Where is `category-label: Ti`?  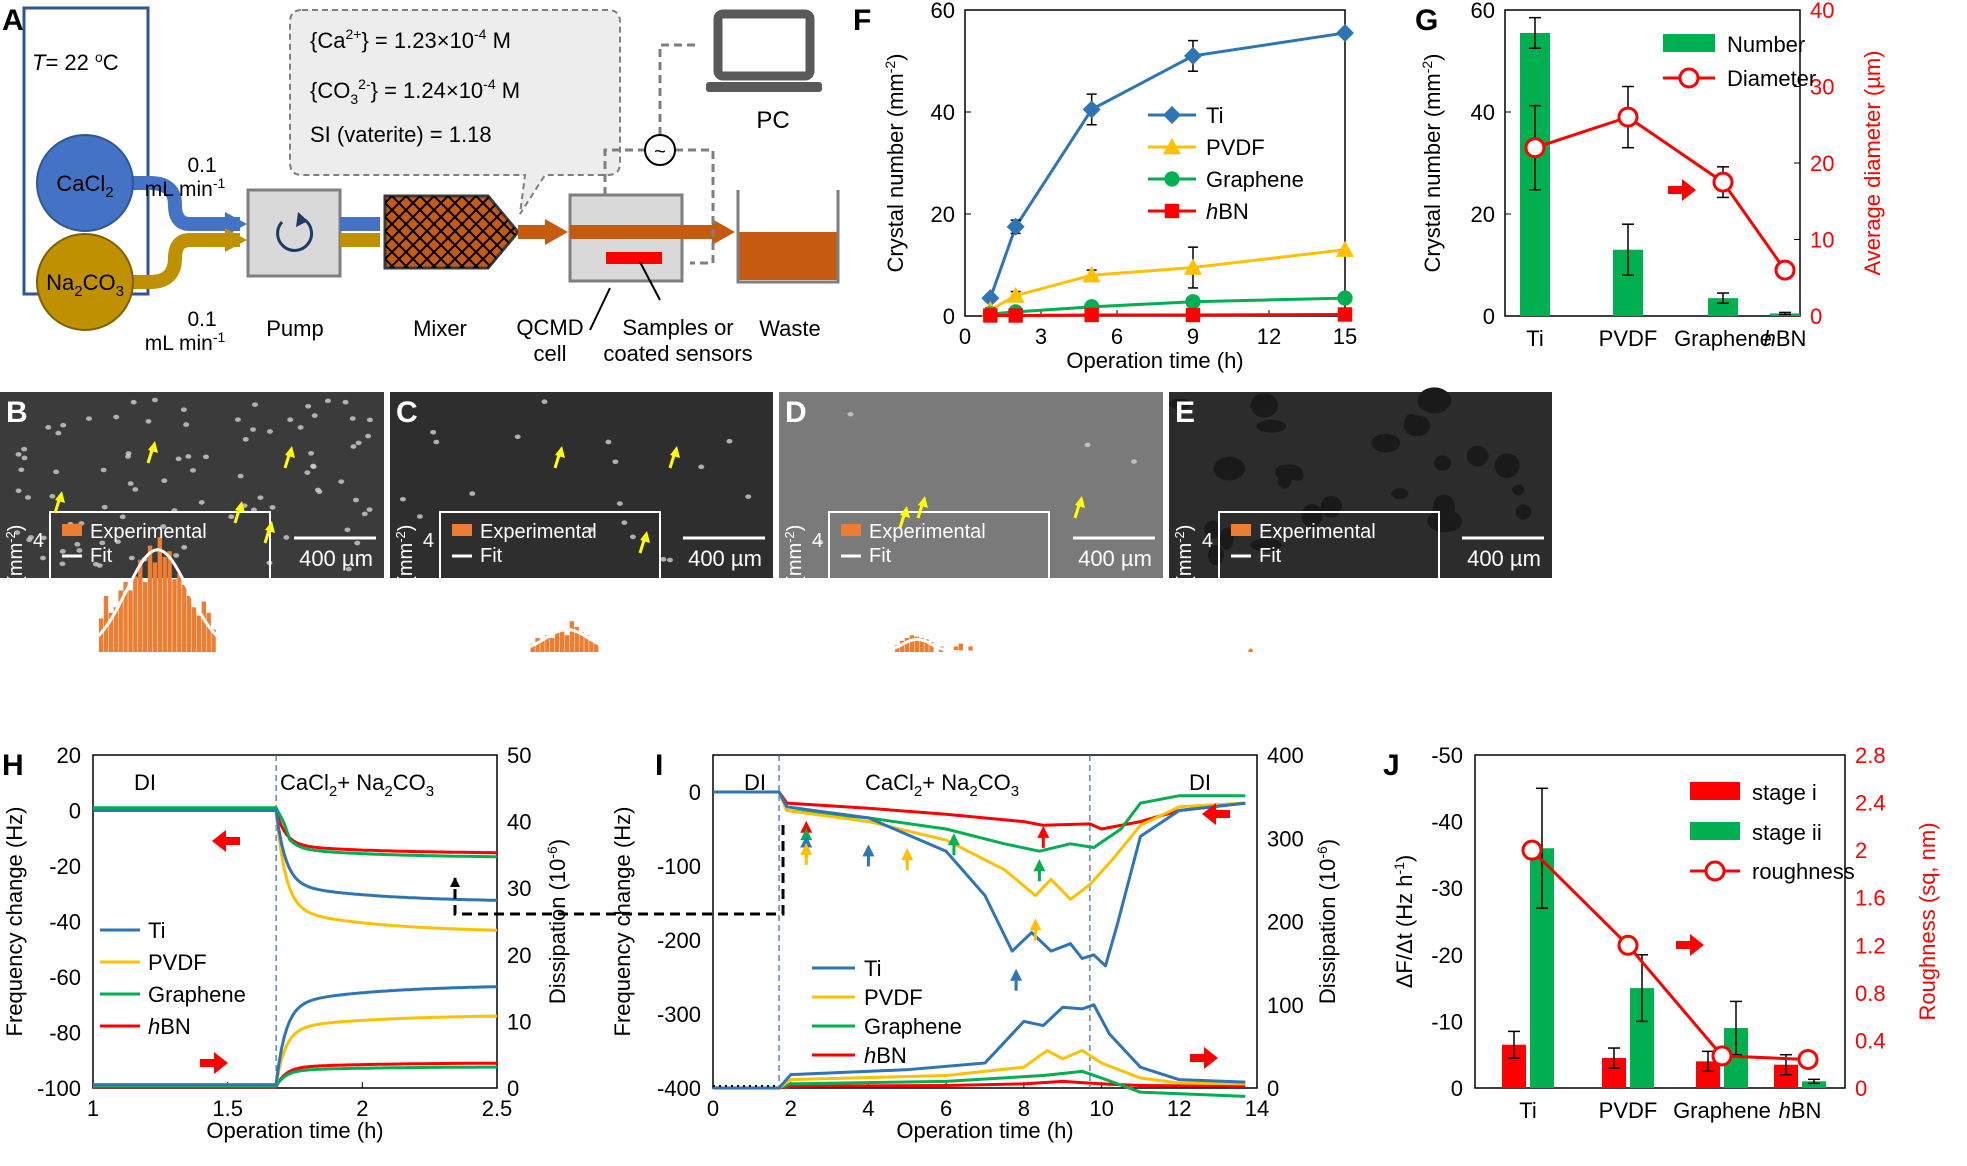 category-label: Ti is located at coordinates (1535, 338).